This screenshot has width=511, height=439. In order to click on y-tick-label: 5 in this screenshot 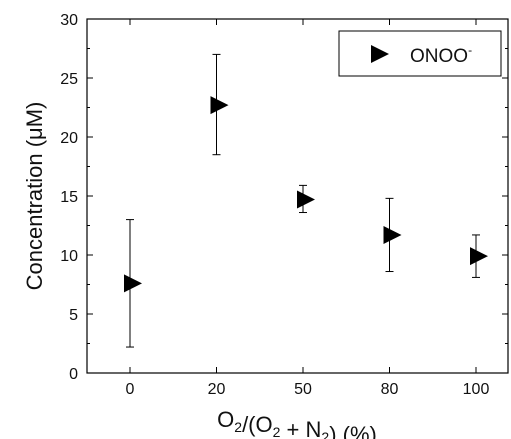, I will do `click(73, 315)`.